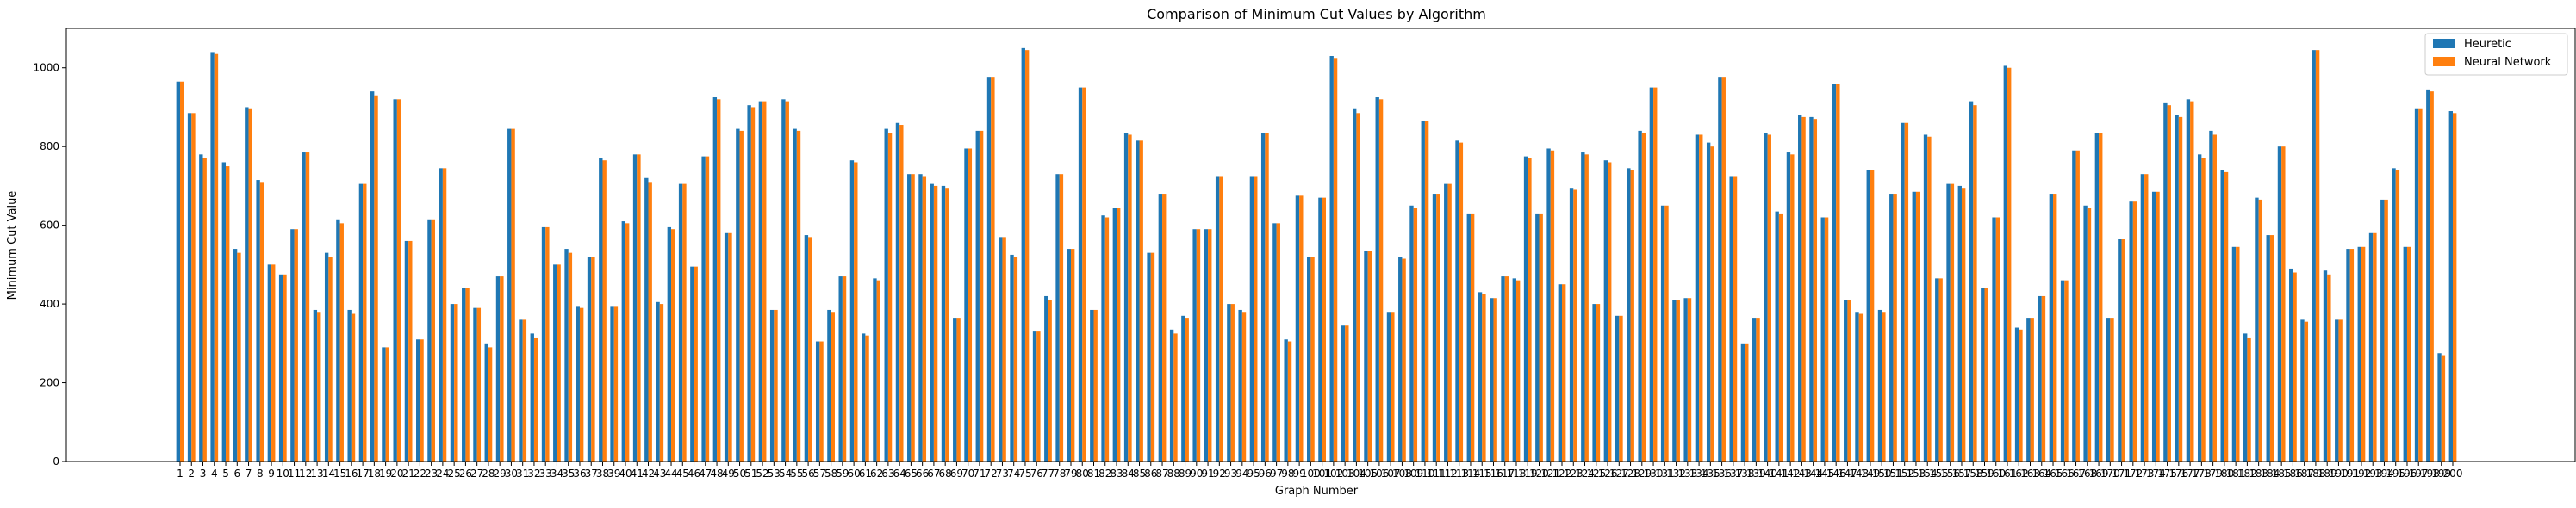 The width and height of the screenshot is (2576, 508). I want to click on x-tick-label-186: 186, so click(2293, 474).